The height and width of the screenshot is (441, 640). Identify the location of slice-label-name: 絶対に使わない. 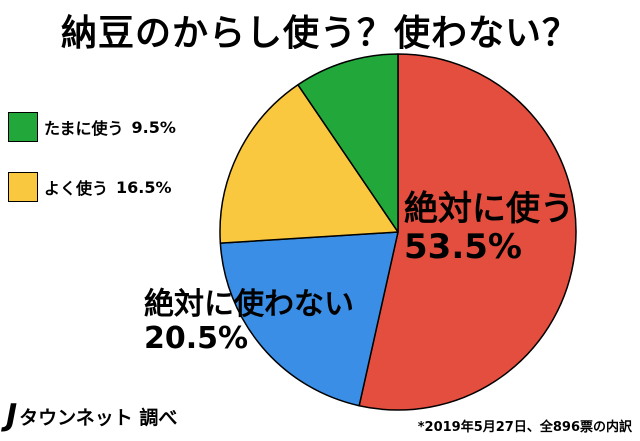
(249, 304).